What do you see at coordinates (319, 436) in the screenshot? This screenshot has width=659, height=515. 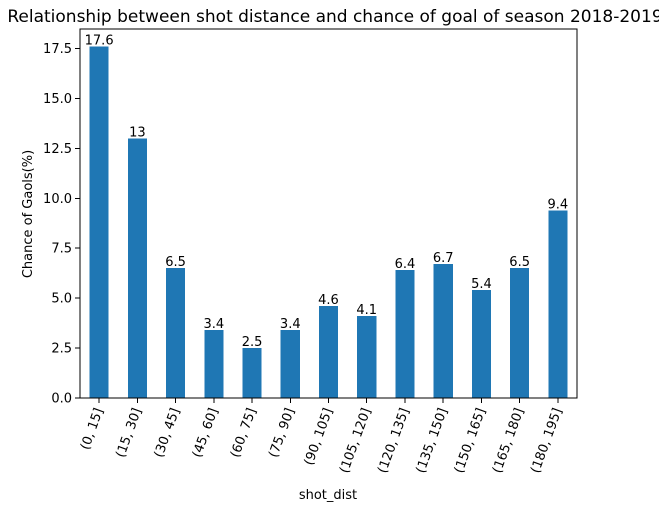 I see `x-tick-label: (90, 105]` at bounding box center [319, 436].